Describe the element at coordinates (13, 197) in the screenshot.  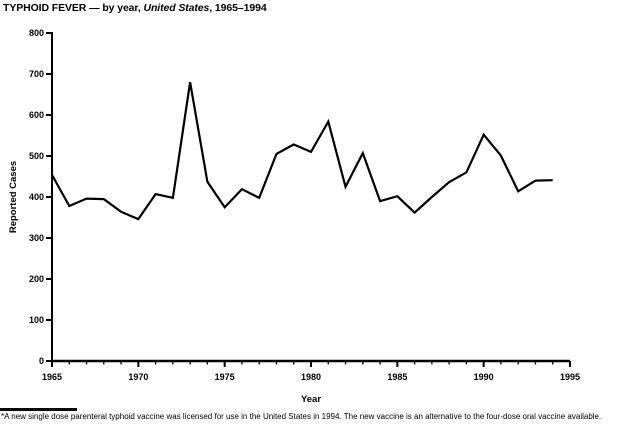
I see `y-axis-title: Reported Cases` at that location.